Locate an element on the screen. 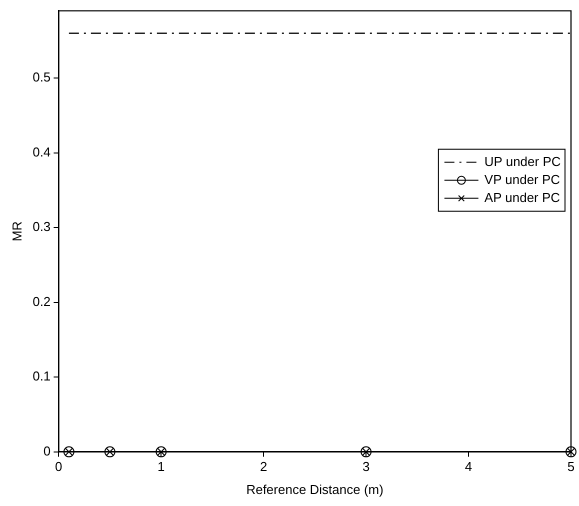  x-tick-label: 5 is located at coordinates (571, 466).